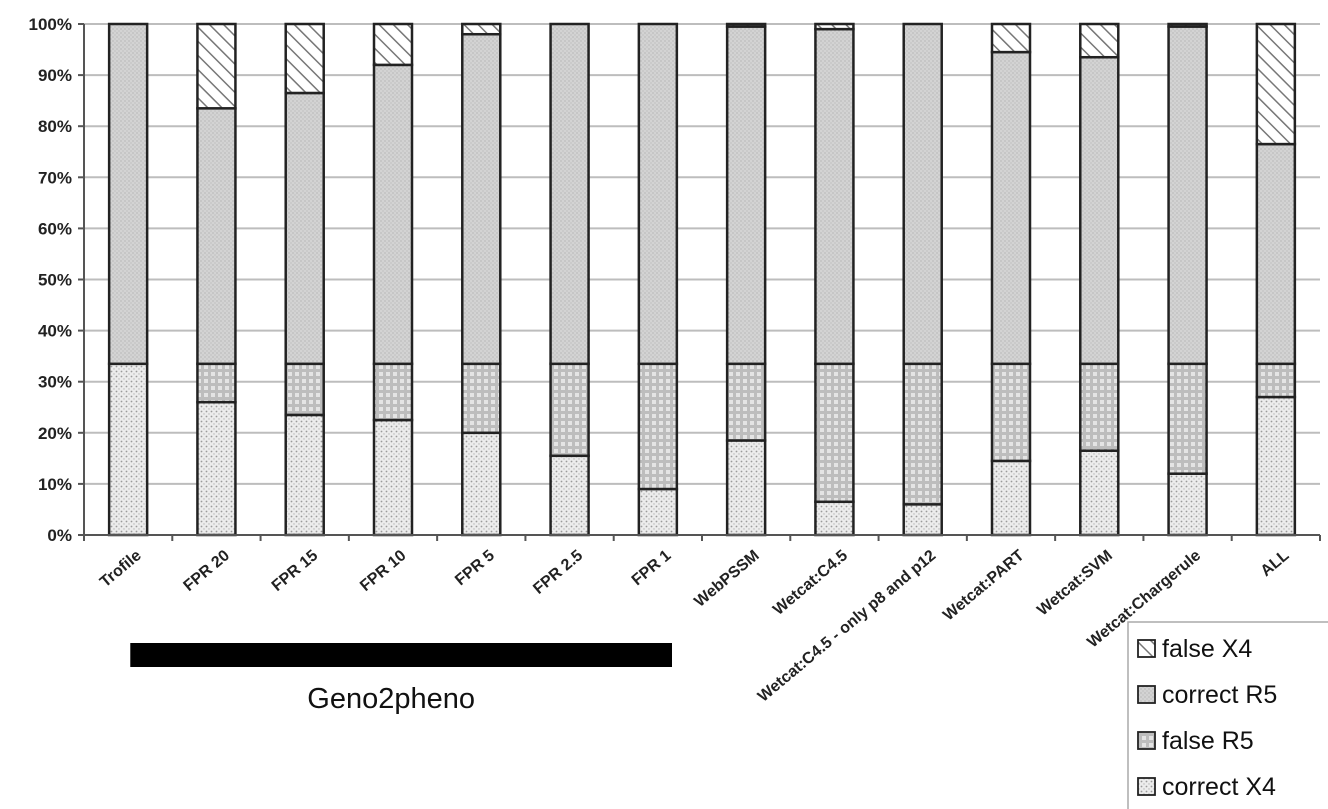 The height and width of the screenshot is (809, 1328). I want to click on x-tick-label: Wetcat:SVM, so click(1075, 583).